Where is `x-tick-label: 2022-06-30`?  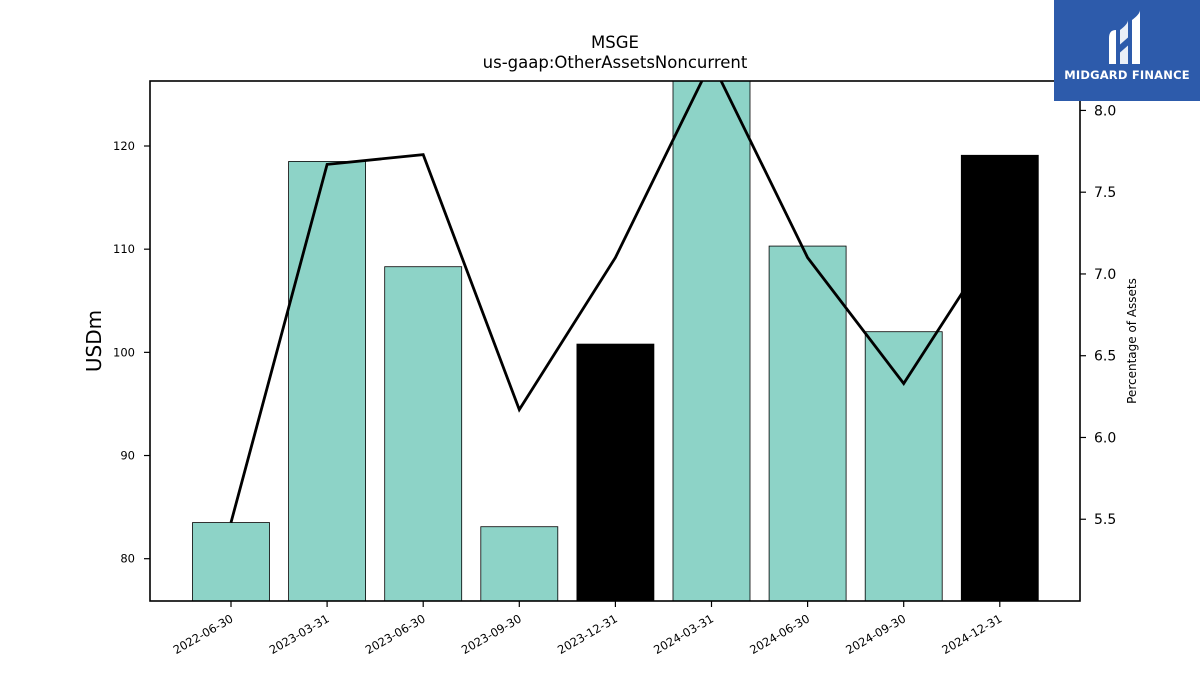 x-tick-label: 2022-06-30 is located at coordinates (203, 634).